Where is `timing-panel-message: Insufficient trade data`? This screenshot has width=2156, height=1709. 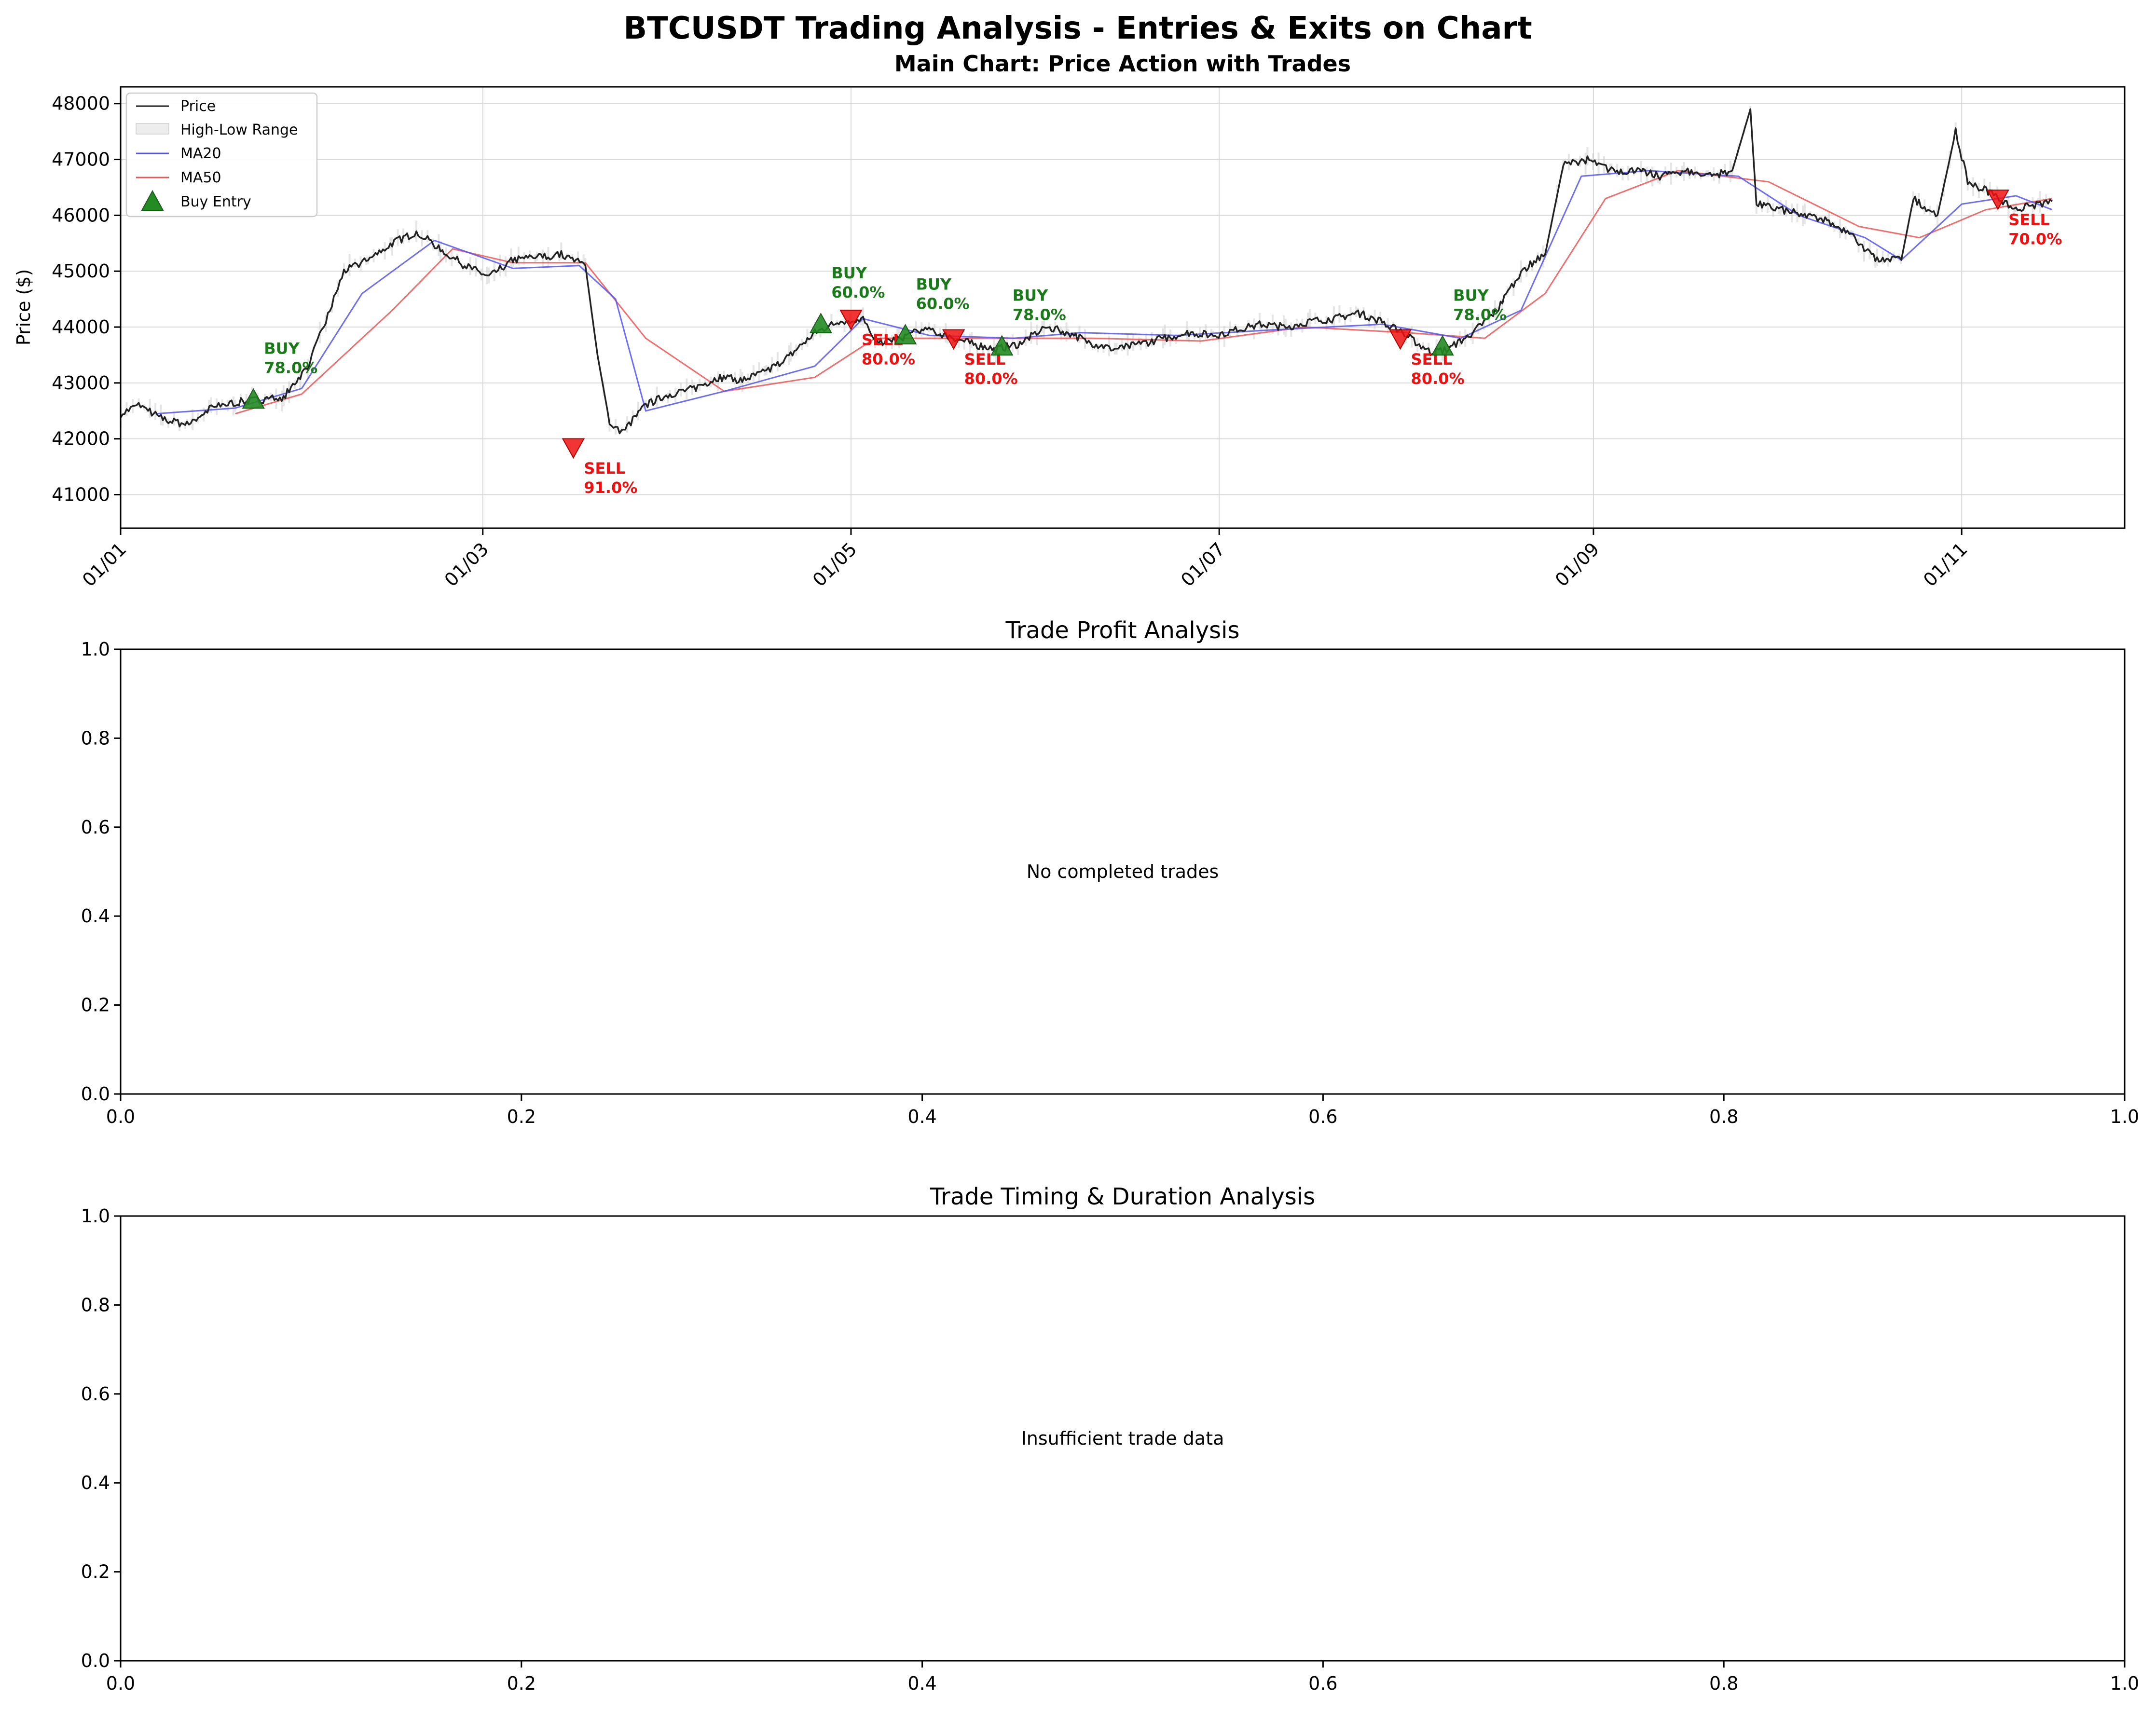
timing-panel-message: Insufficient trade data is located at coordinates (1122, 1438).